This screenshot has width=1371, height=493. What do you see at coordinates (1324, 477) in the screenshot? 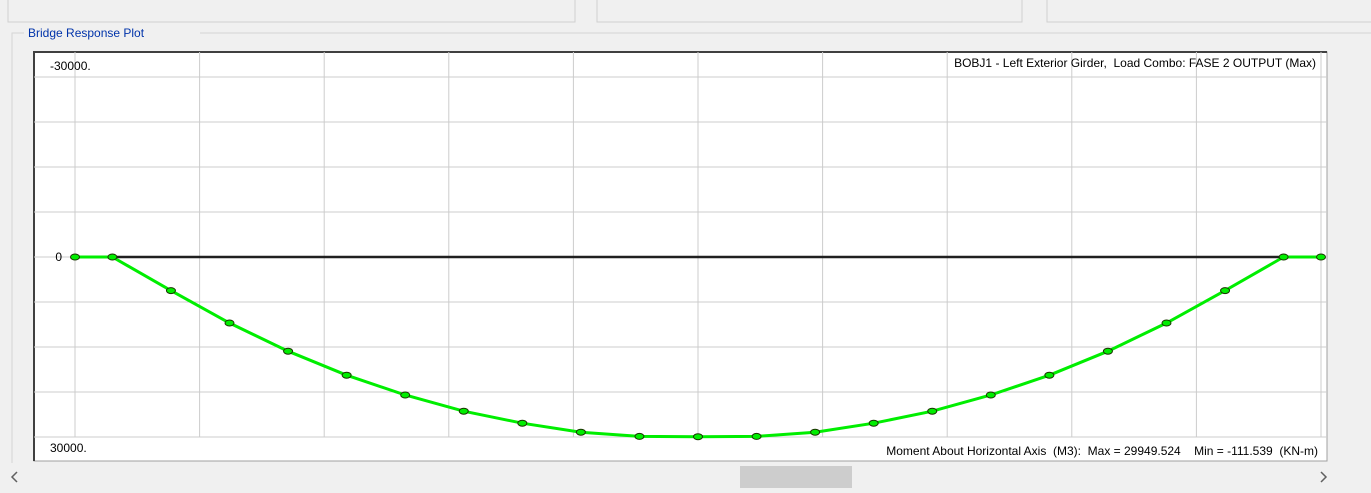
I see `scroll-right` at bounding box center [1324, 477].